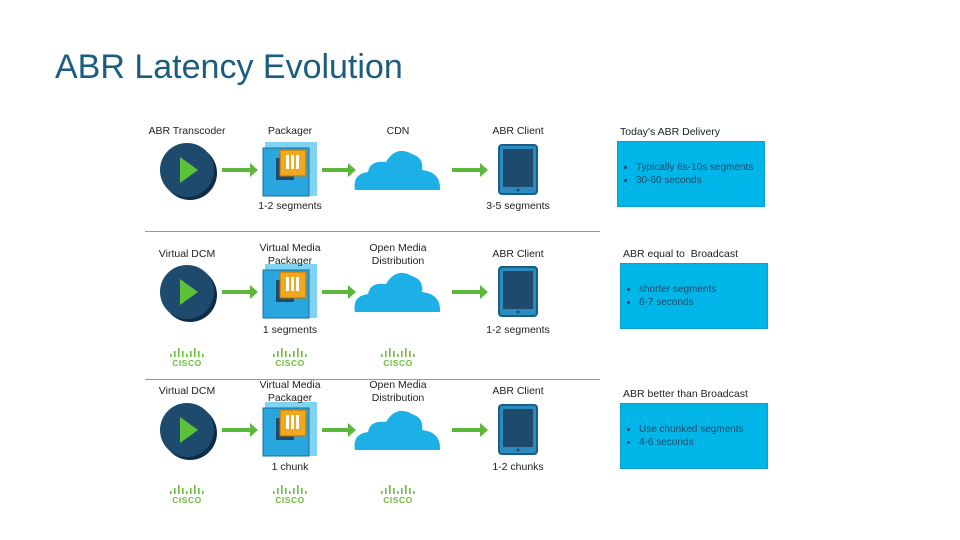 The width and height of the screenshot is (960, 540). What do you see at coordinates (703, 302) in the screenshot?
I see `bullet: 6-7 seconds` at bounding box center [703, 302].